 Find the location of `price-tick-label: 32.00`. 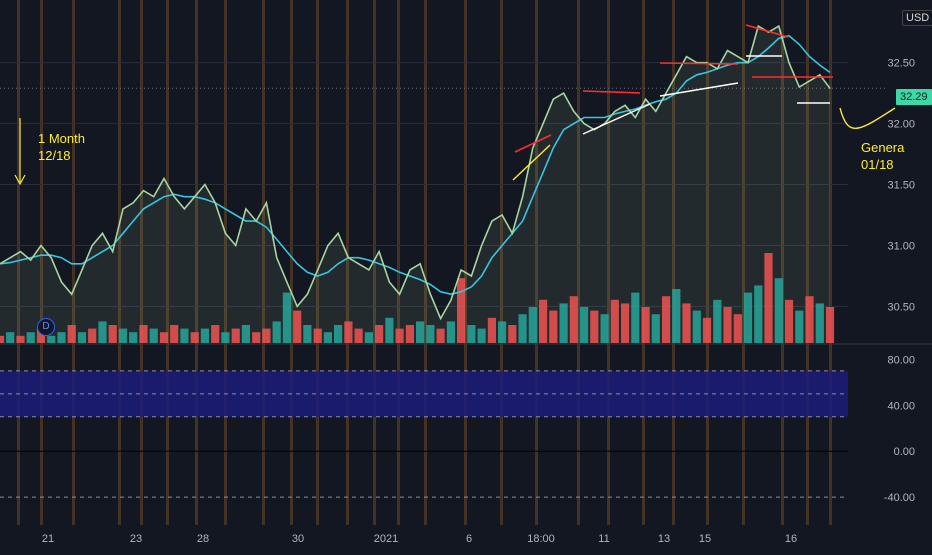

price-tick-label: 32.00 is located at coordinates (901, 125).